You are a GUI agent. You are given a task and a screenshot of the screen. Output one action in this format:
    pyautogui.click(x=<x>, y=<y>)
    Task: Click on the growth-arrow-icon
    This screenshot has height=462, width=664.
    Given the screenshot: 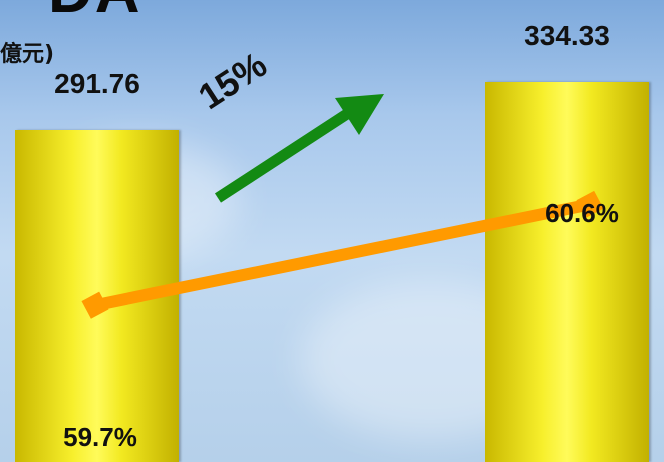 What is the action you would take?
    pyautogui.click(x=301, y=146)
    